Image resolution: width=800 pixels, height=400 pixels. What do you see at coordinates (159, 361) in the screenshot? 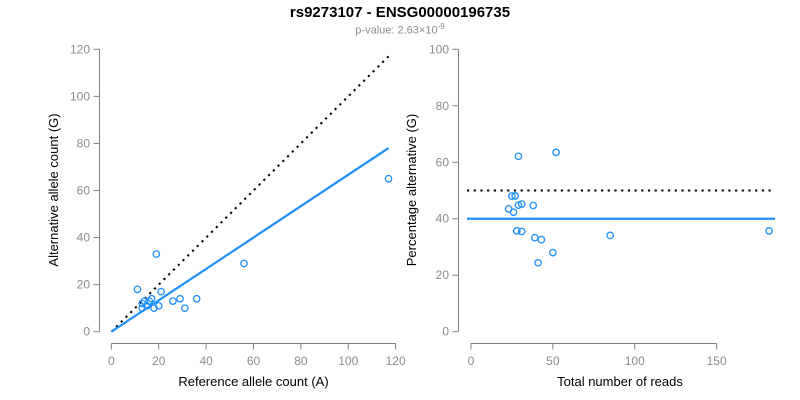
I see `x-tick-label: 20` at bounding box center [159, 361].